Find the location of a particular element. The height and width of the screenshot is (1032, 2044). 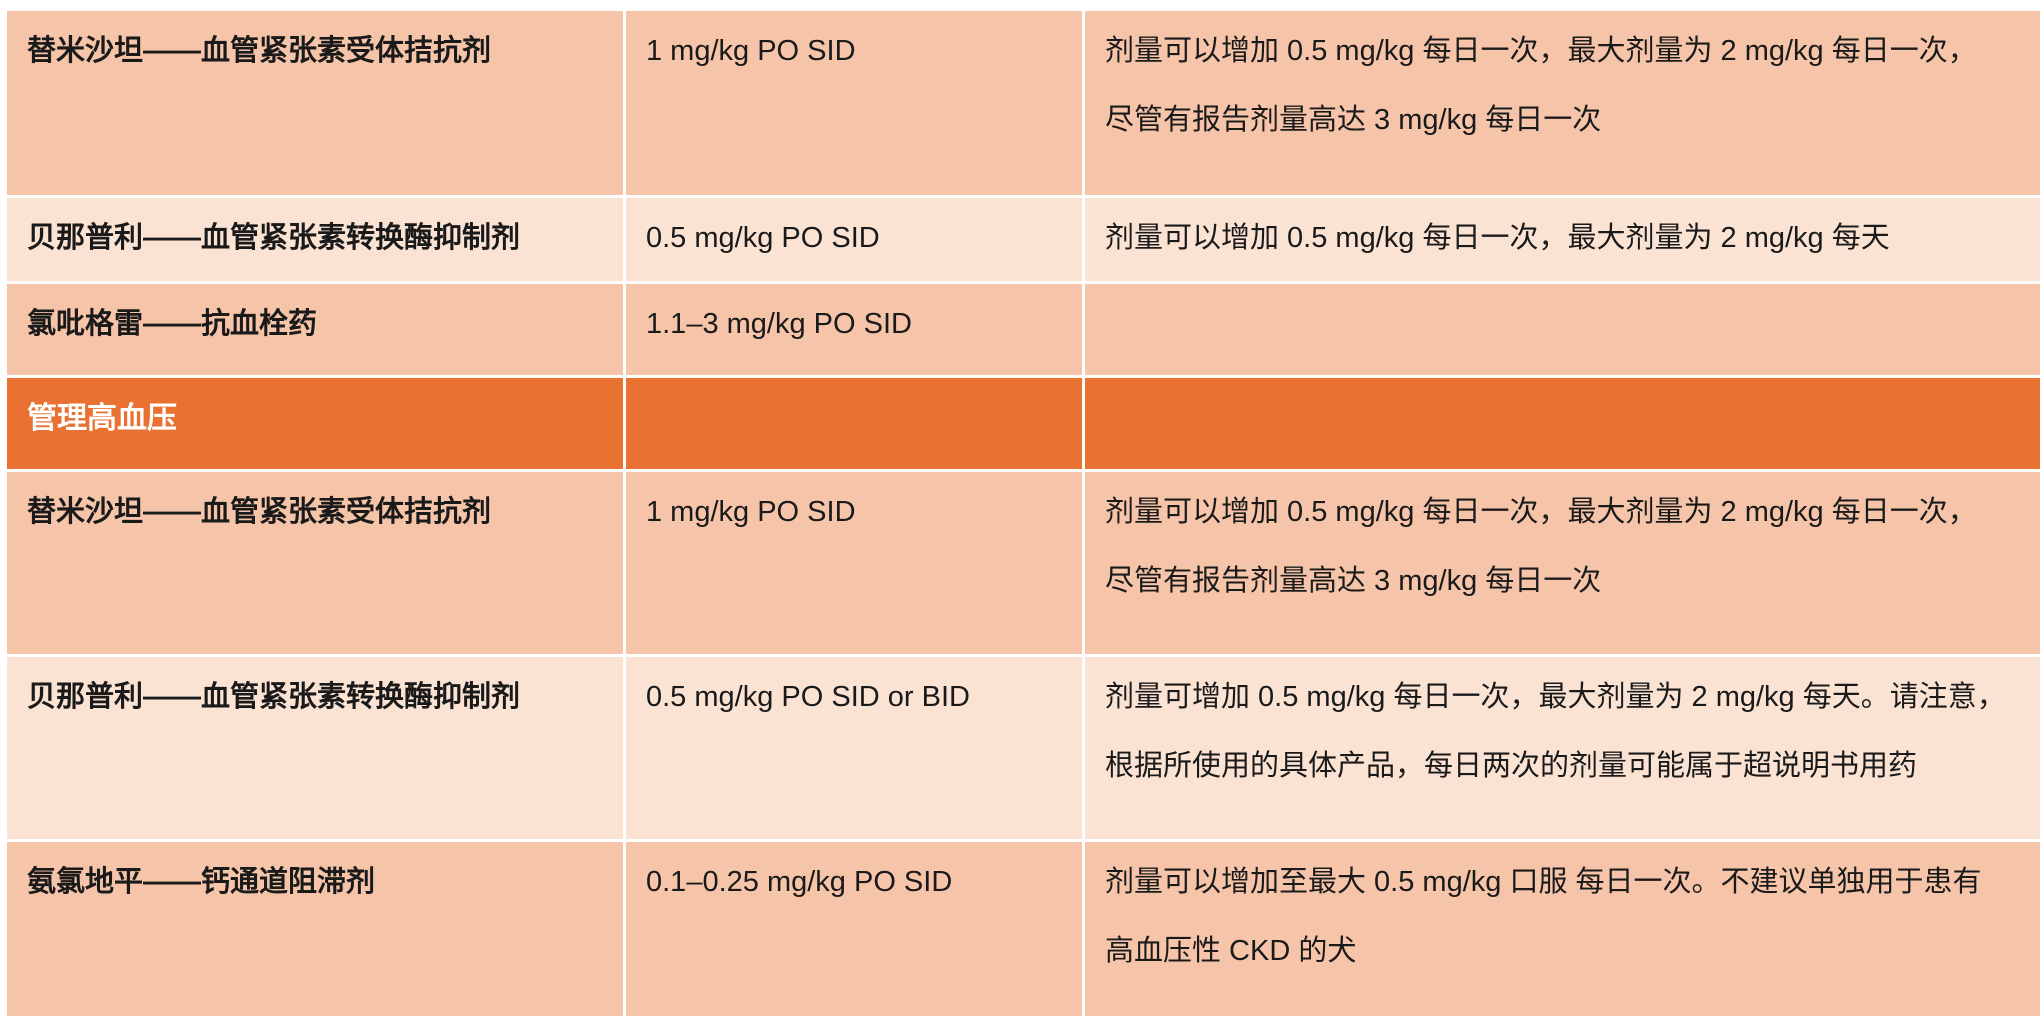

note-line: 根据所使用的具体产品，每日两次的剂量可能属于超说明书用药 is located at coordinates (1511, 766).